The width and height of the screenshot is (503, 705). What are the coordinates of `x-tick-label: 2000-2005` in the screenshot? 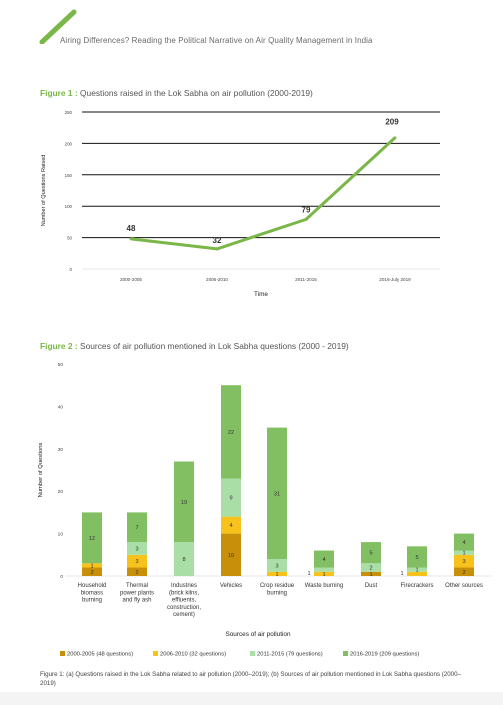 It's located at (131, 279).